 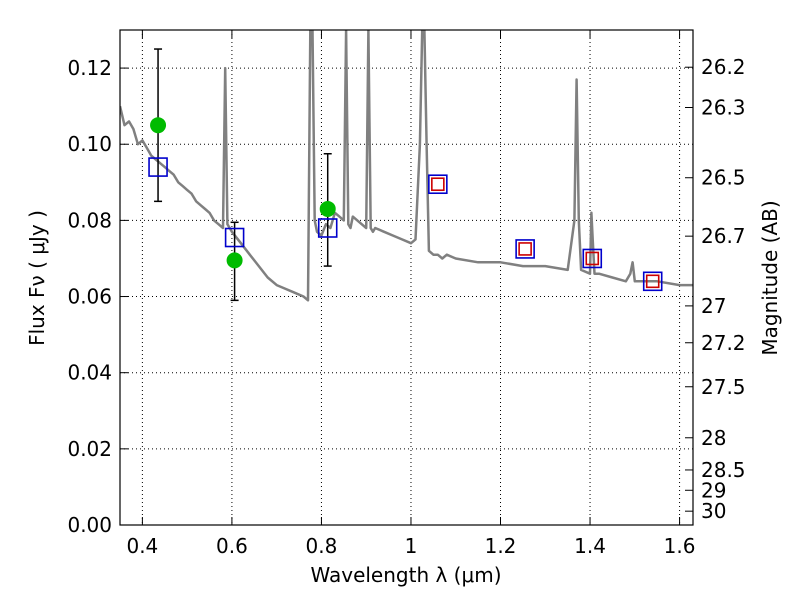 I want to click on right-tick-label: 27.5, so click(x=723, y=387).